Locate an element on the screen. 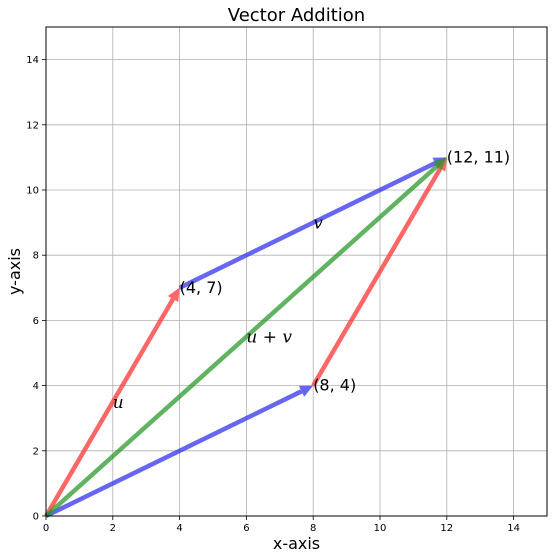 The height and width of the screenshot is (559, 555). y-tick-label: 14 is located at coordinates (32, 60).